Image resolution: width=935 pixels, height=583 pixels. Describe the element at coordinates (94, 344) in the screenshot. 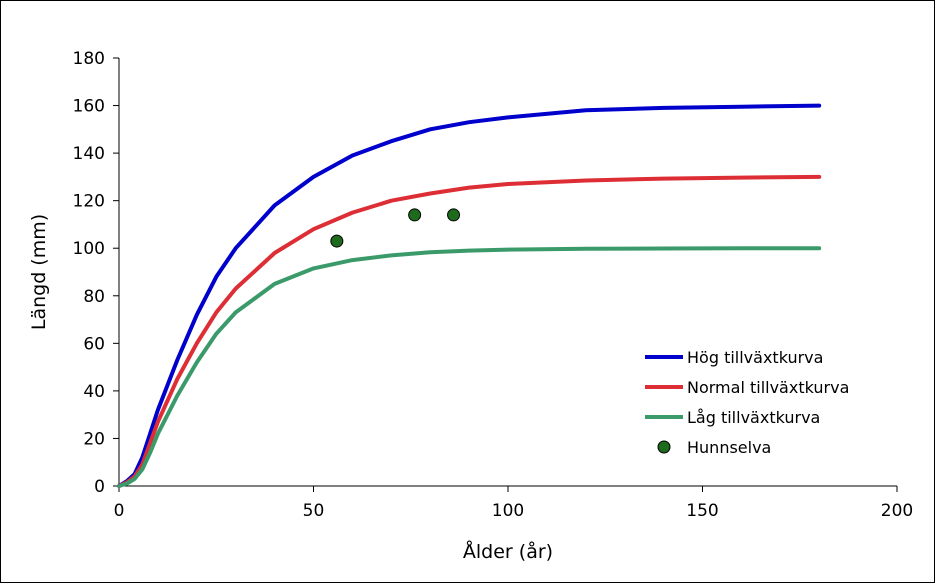

I see `y-tick-label: 60` at that location.